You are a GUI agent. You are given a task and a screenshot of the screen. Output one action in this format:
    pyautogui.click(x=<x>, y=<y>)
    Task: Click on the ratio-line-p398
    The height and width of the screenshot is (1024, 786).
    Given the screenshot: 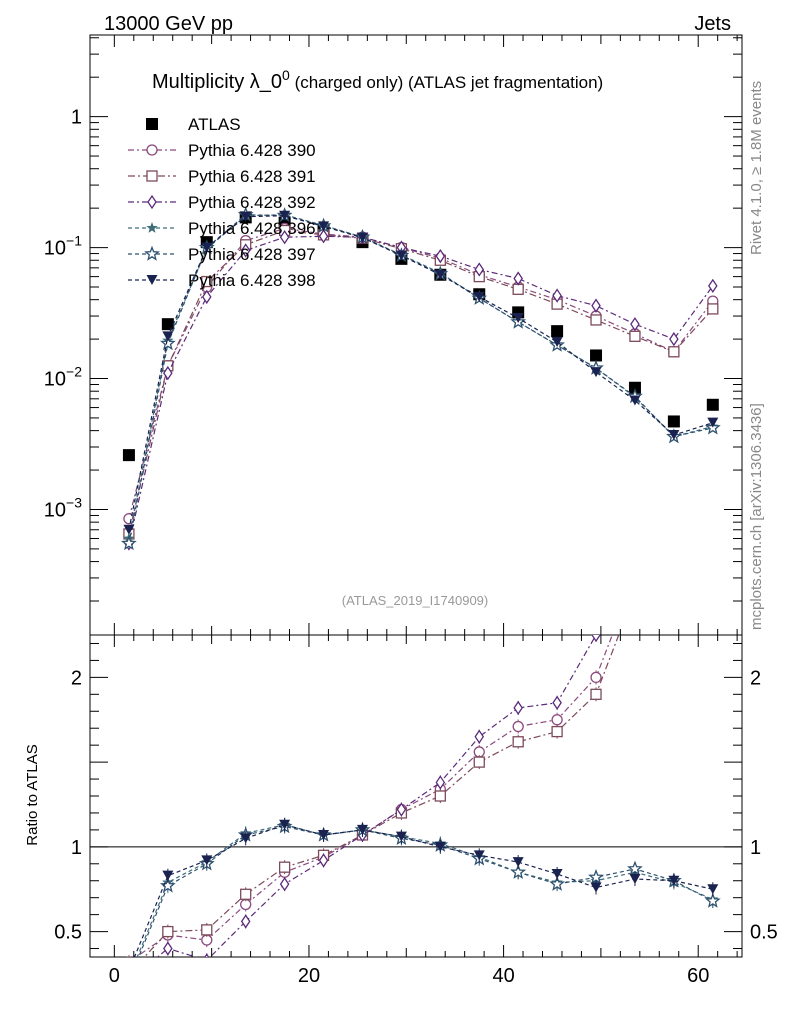 What is the action you would take?
    pyautogui.click(x=423, y=890)
    